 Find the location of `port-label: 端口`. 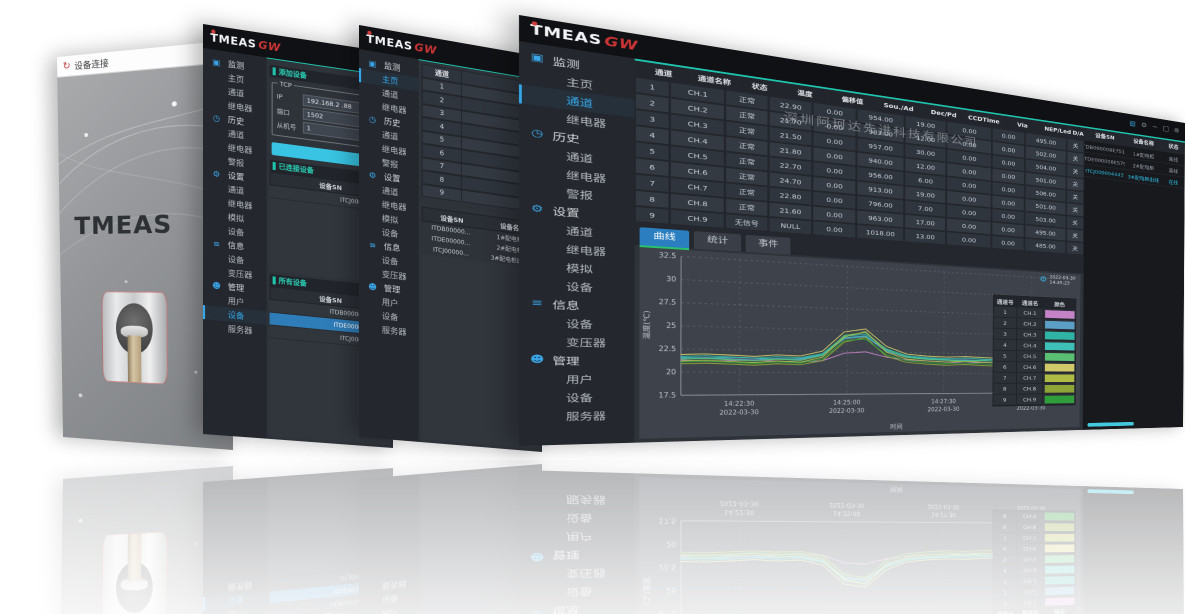

port-label: 端口 is located at coordinates (283, 112).